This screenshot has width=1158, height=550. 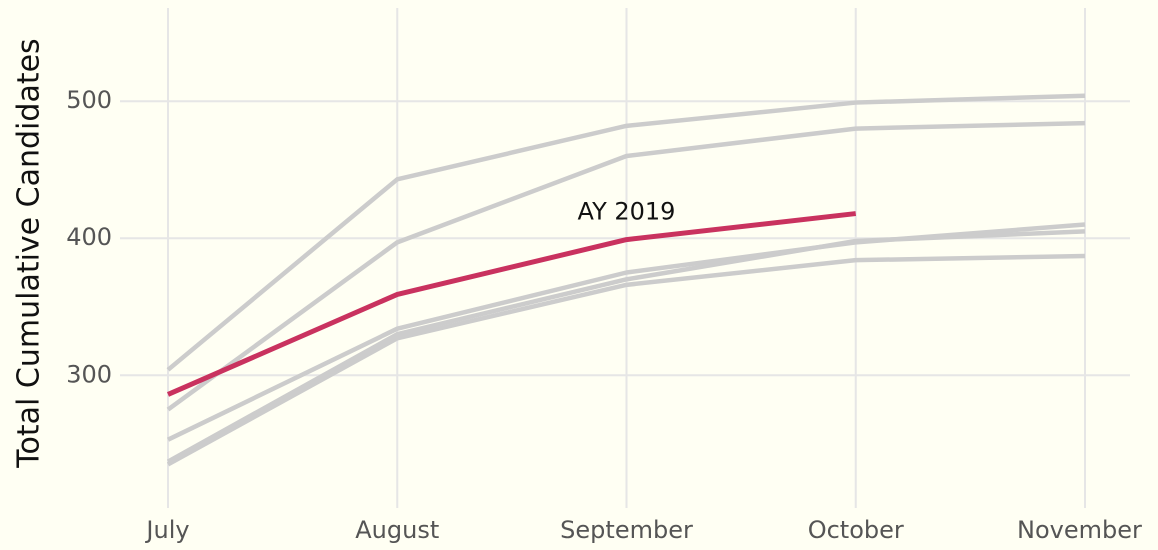 What do you see at coordinates (1079, 530) in the screenshot?
I see `x-tick-label: November` at bounding box center [1079, 530].